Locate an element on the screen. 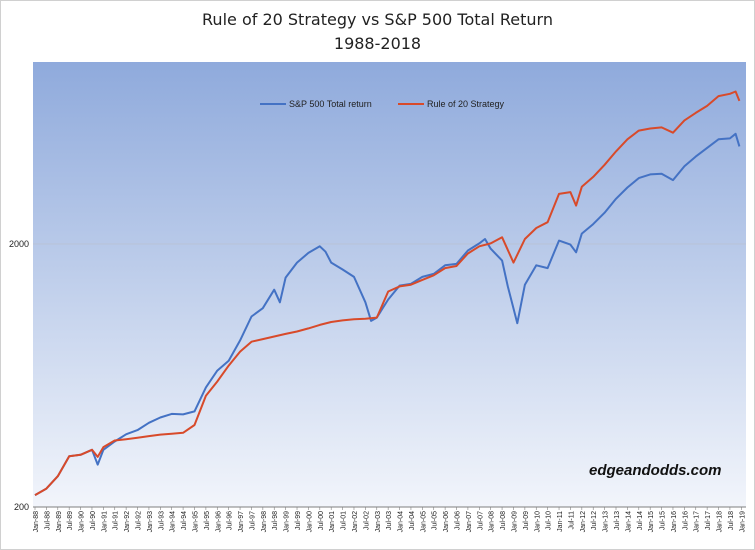 The image size is (755, 550). x-tick-label-Jan-18: Jan-18 is located at coordinates (720, 522).